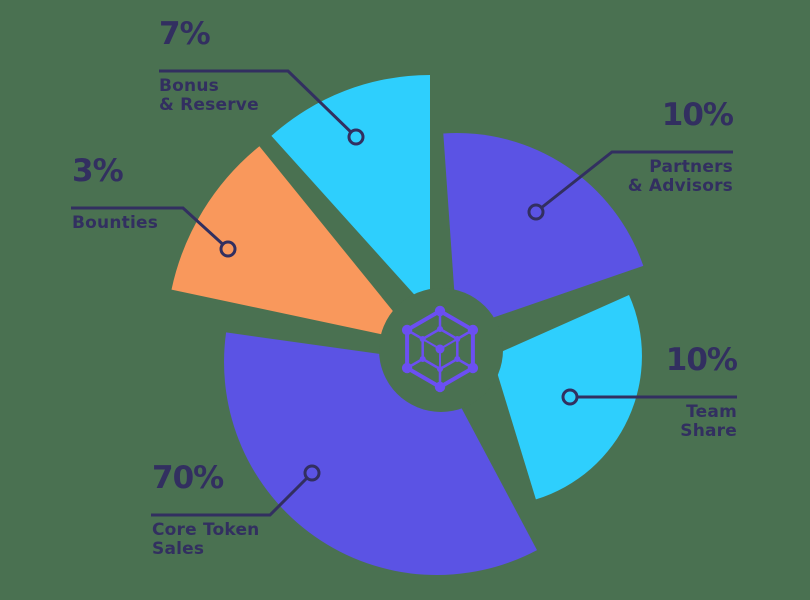 This screenshot has height=600, width=810. What do you see at coordinates (188, 478) in the screenshot?
I see `pct-label-core-token-sales: 70%` at bounding box center [188, 478].